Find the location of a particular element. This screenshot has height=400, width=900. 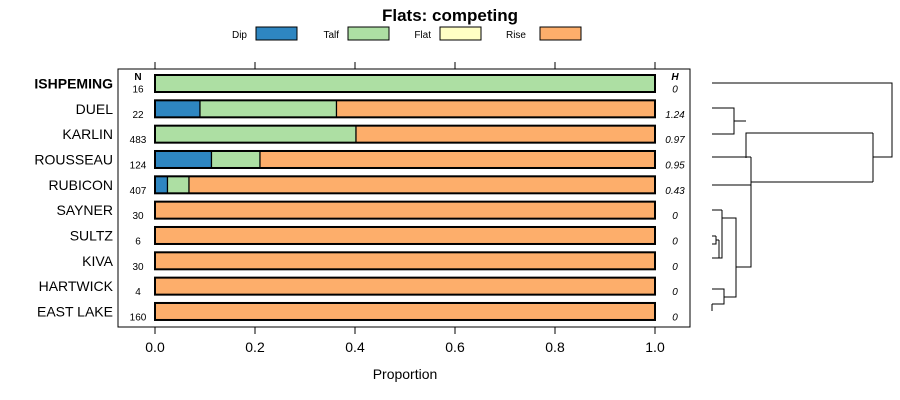

n-count: 16 is located at coordinates (138, 90).